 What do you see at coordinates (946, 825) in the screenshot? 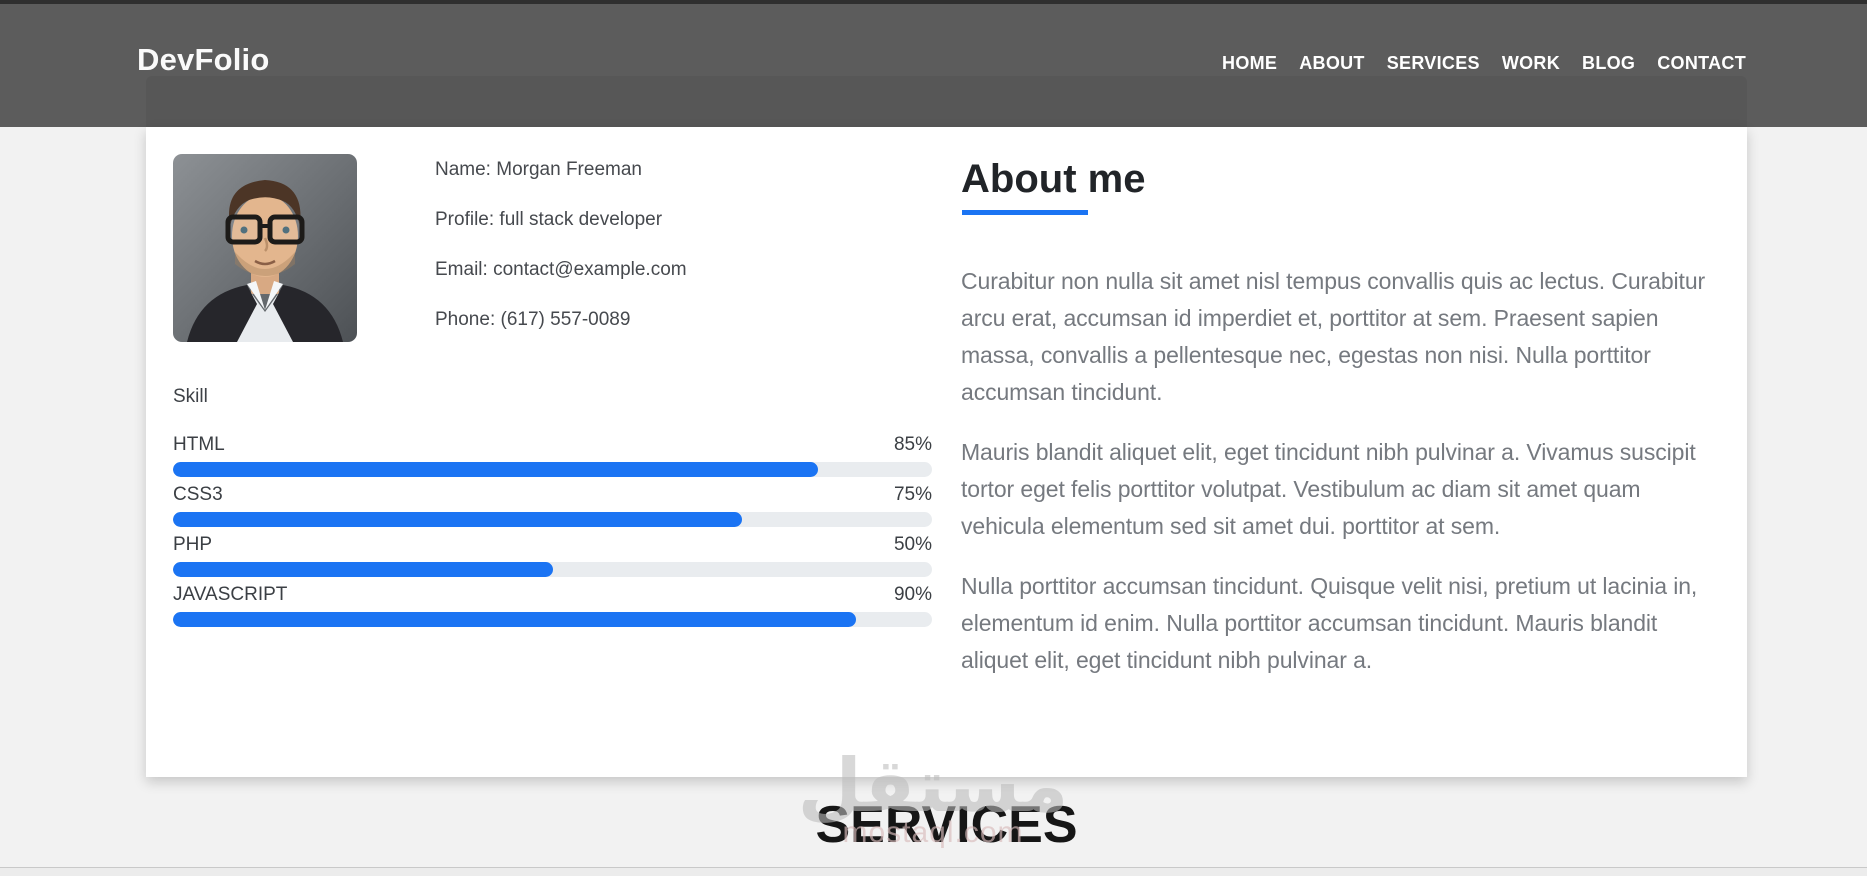
I see `services-section-title: SERVICES` at bounding box center [946, 825].